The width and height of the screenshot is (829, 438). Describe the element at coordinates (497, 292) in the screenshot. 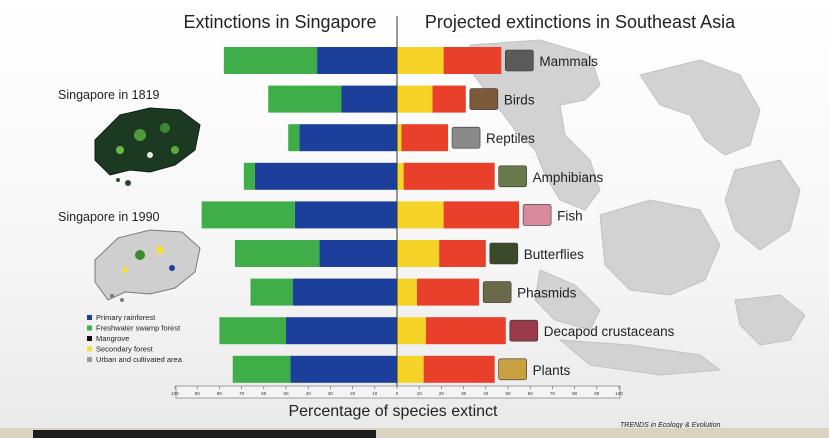

I see `phasmids-thumbnail-icon` at that location.